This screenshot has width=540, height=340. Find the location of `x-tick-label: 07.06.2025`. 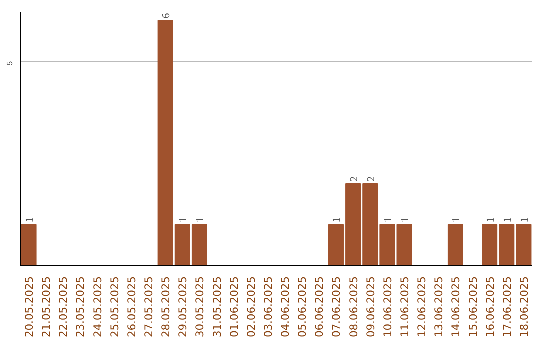

x-tick-label: 07.06.2025 is located at coordinates (337, 307).